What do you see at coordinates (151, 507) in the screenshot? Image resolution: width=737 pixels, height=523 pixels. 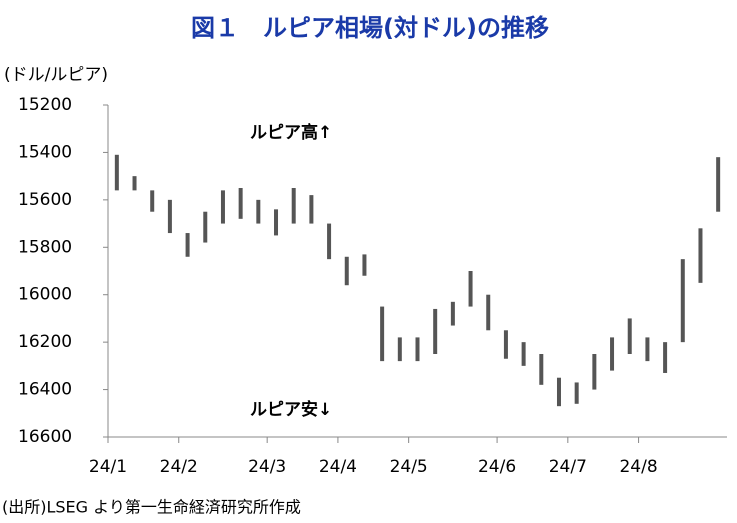 I see `source-note: (出所)LSEG より第一生命経済研究所作成` at bounding box center [151, 507].